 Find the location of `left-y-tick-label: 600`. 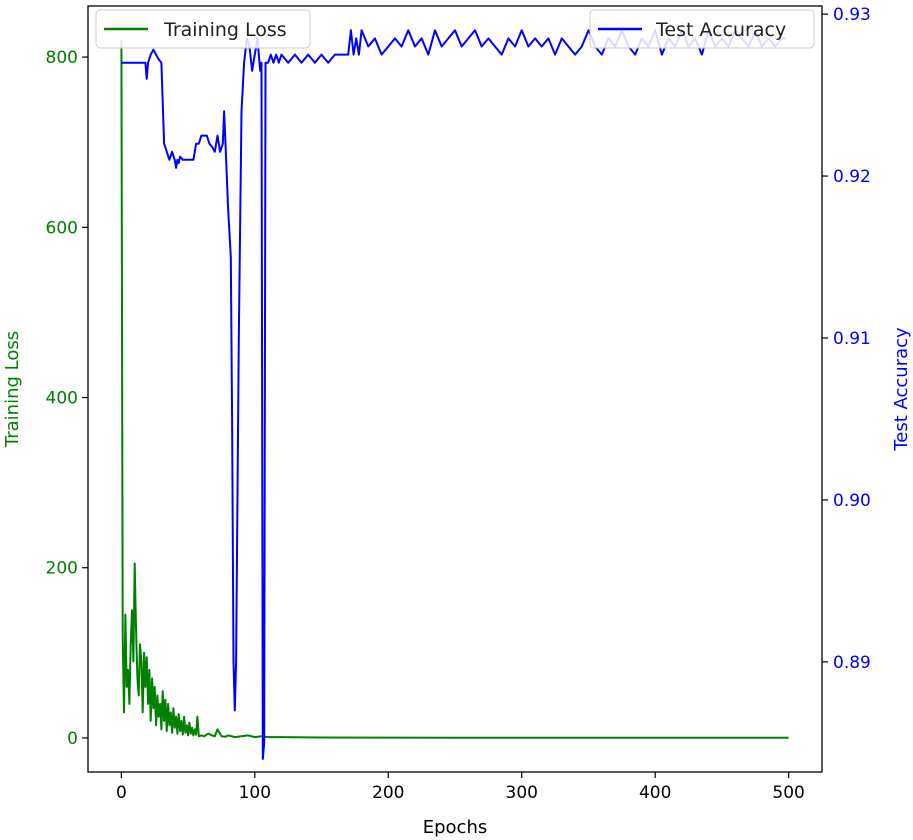

left-y-tick-label: 600 is located at coordinates (62, 228).